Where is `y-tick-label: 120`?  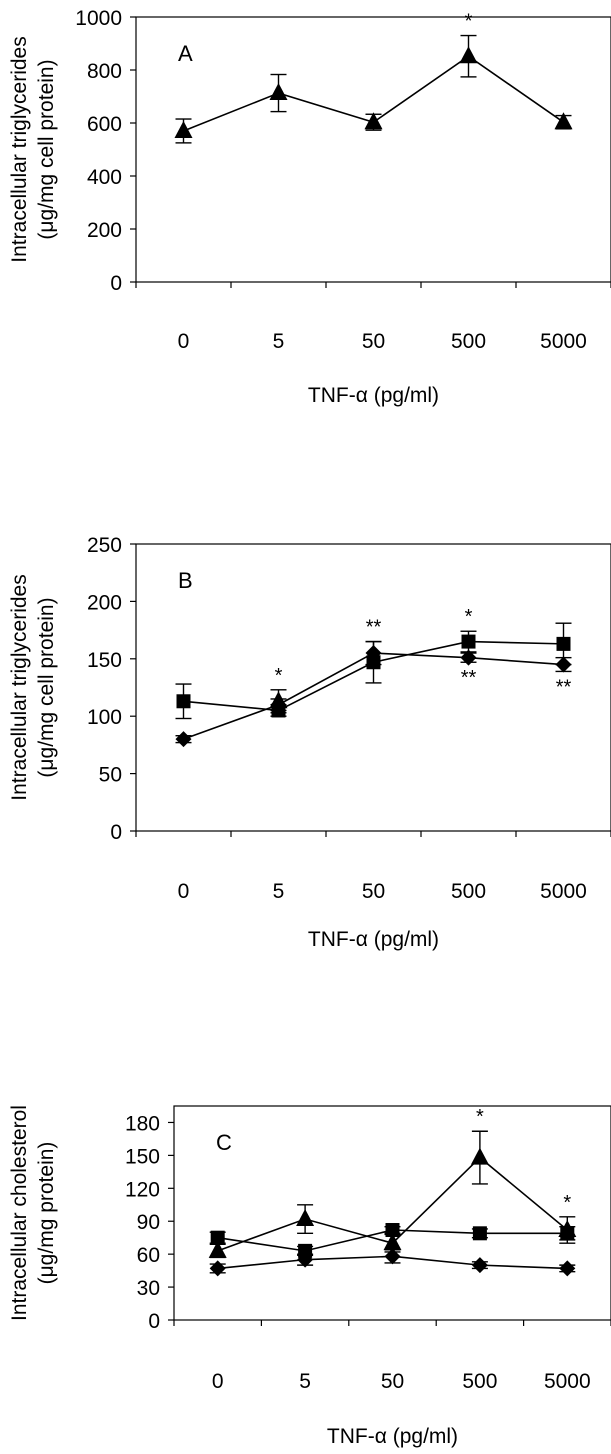 y-tick-label: 120 is located at coordinates (142, 1189).